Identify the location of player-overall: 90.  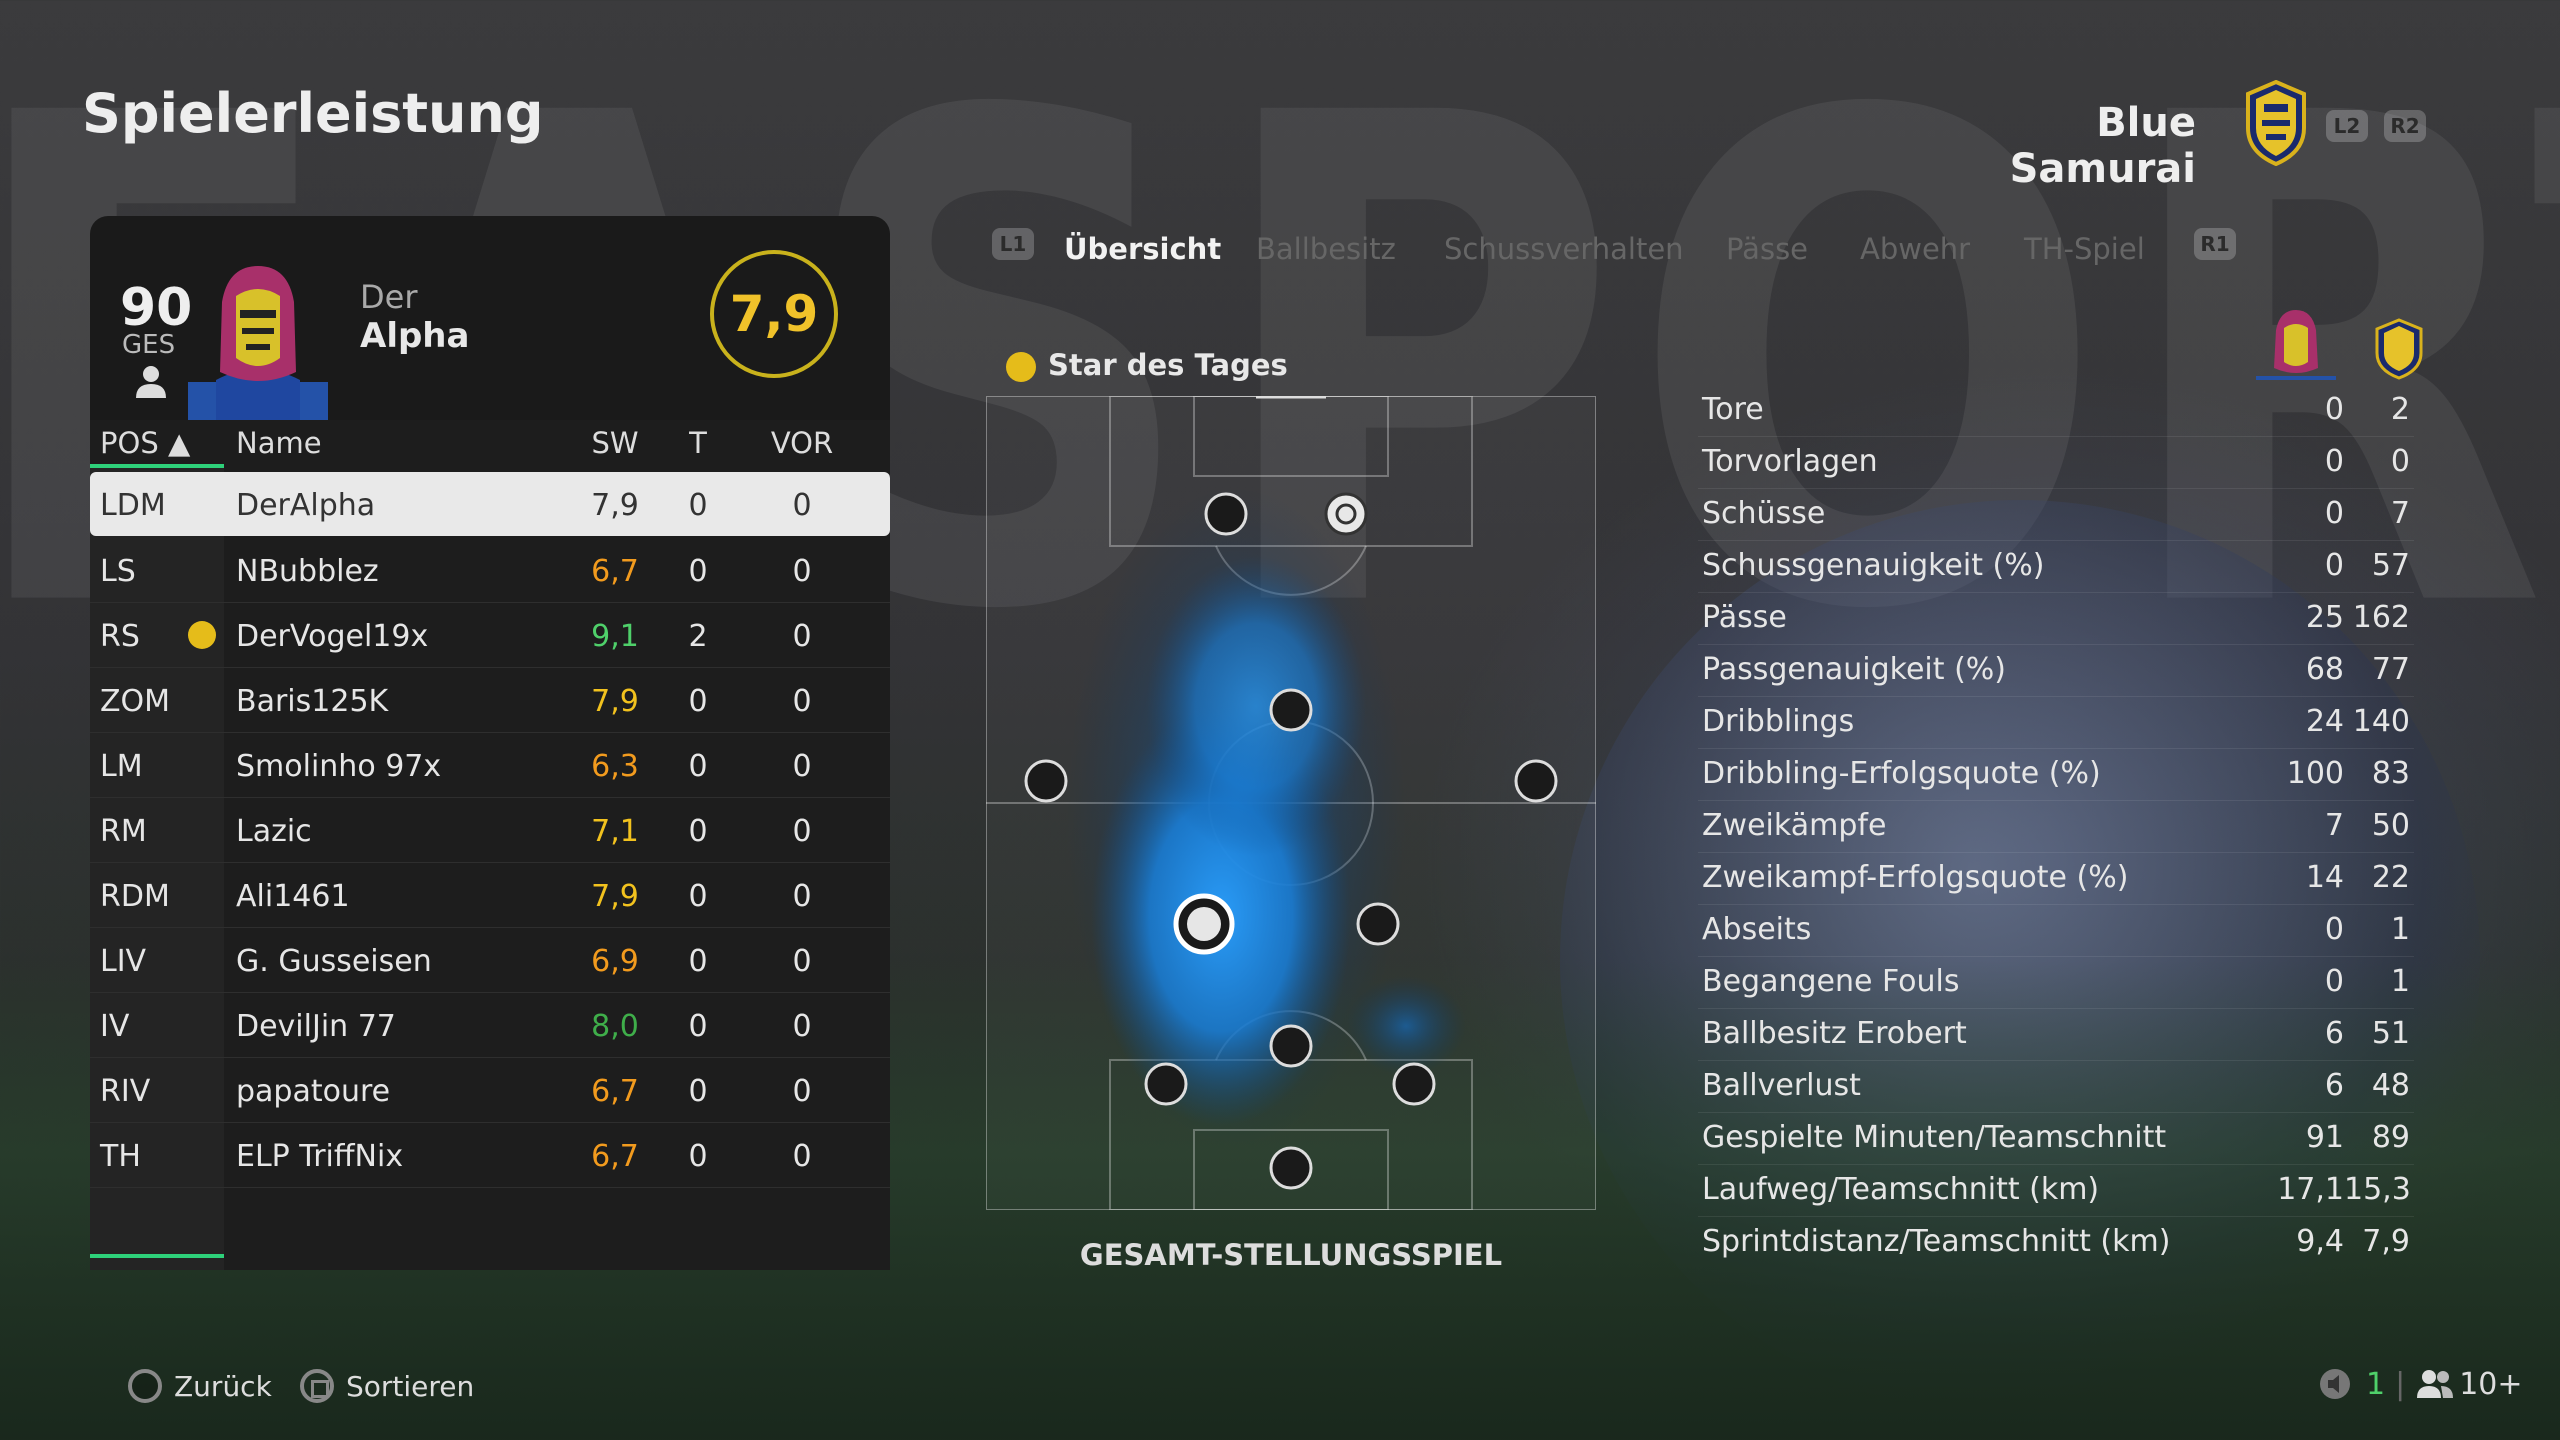
(156, 308).